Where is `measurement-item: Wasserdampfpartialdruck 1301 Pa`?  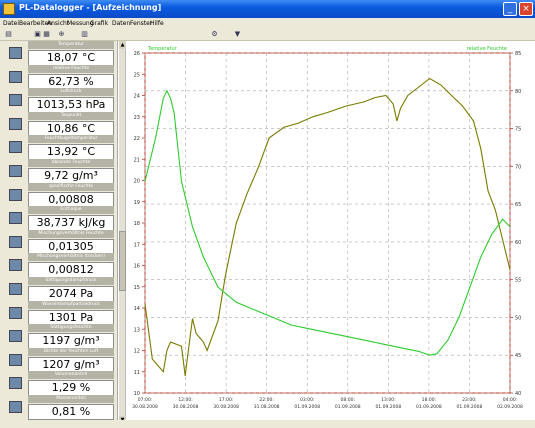 measurement-item: Wasserdampfpartialdruck 1301 Pa is located at coordinates (59, 317).